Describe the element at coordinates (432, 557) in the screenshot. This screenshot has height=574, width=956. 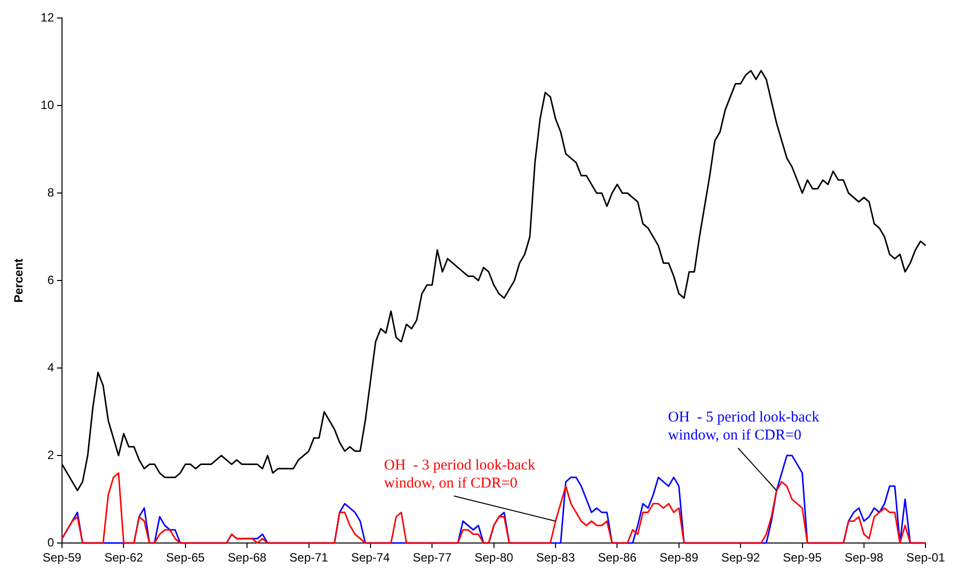
I see `x-tick-label: Sep-77` at that location.